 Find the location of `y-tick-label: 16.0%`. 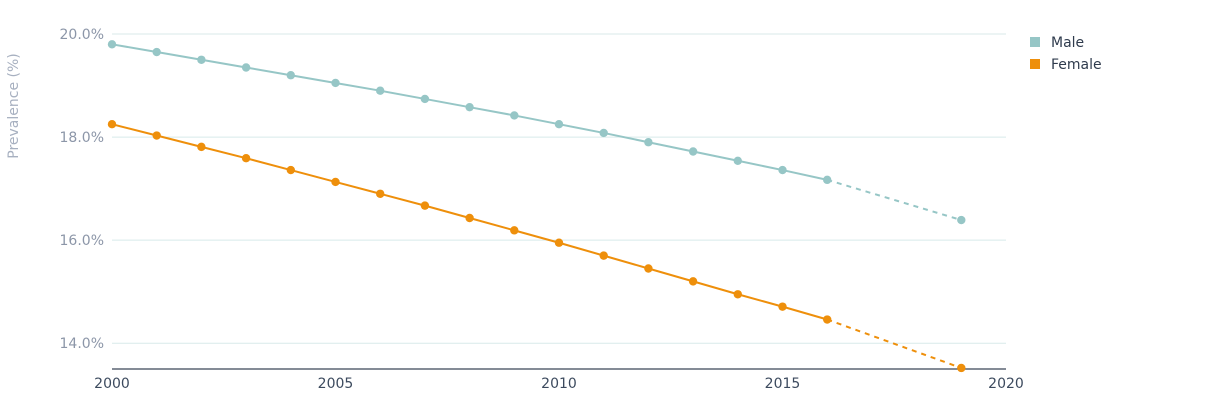

y-tick-label: 16.0% is located at coordinates (82, 241).